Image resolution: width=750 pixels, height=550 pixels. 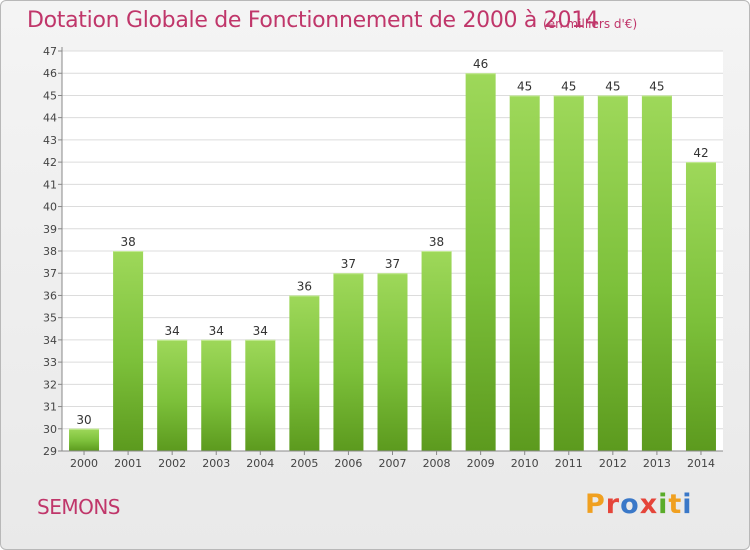 What do you see at coordinates (613, 463) in the screenshot?
I see `x-tick-label-2012: 2012` at bounding box center [613, 463].